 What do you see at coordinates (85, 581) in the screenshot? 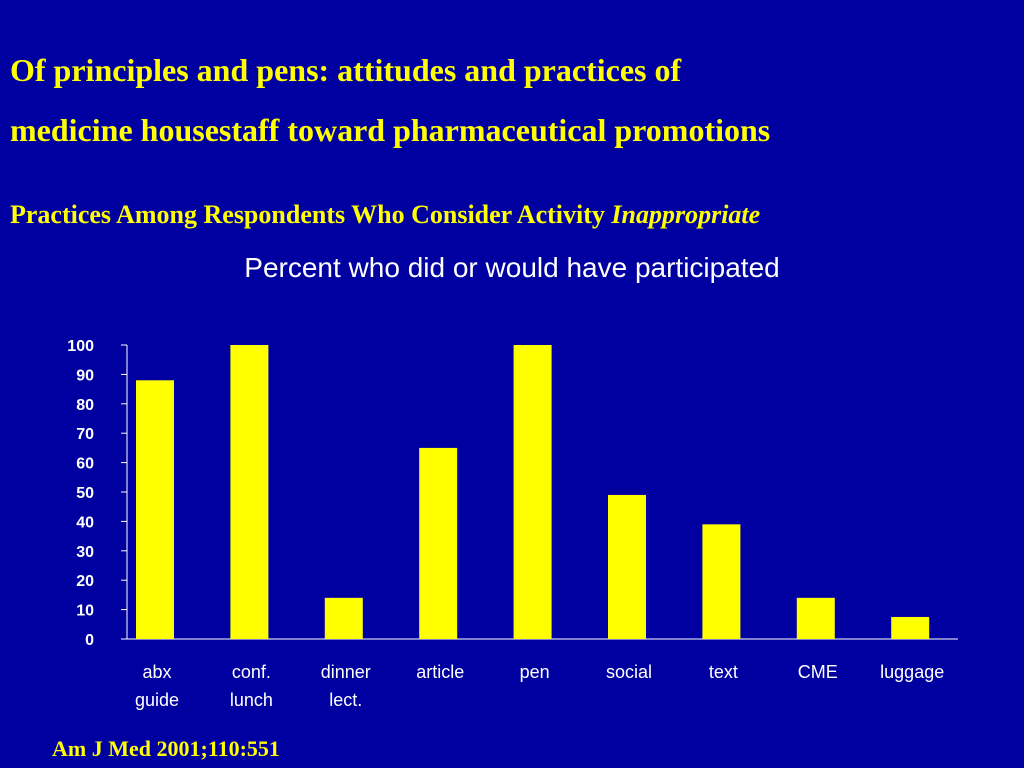
I see `y-tick-label: 20` at bounding box center [85, 581].